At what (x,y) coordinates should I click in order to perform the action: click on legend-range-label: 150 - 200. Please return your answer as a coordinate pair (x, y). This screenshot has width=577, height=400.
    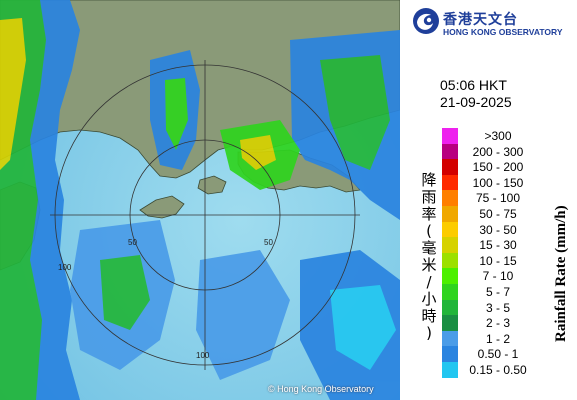
    Looking at the image, I should click on (498, 167).